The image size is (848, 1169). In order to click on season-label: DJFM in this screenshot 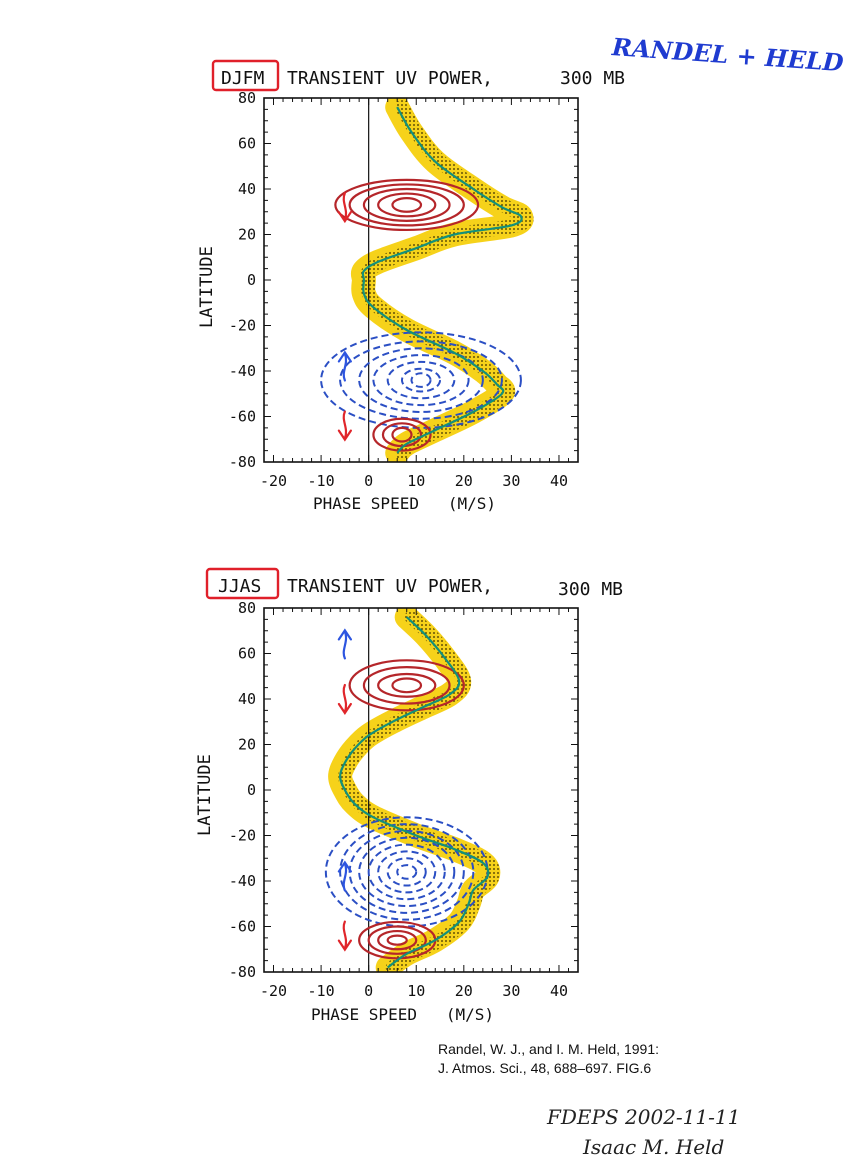, I will do `click(243, 78)`.